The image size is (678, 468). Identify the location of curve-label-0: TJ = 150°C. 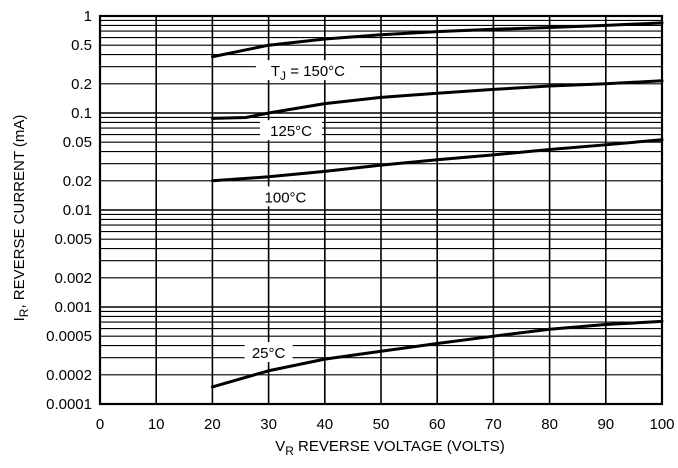
(308, 73).